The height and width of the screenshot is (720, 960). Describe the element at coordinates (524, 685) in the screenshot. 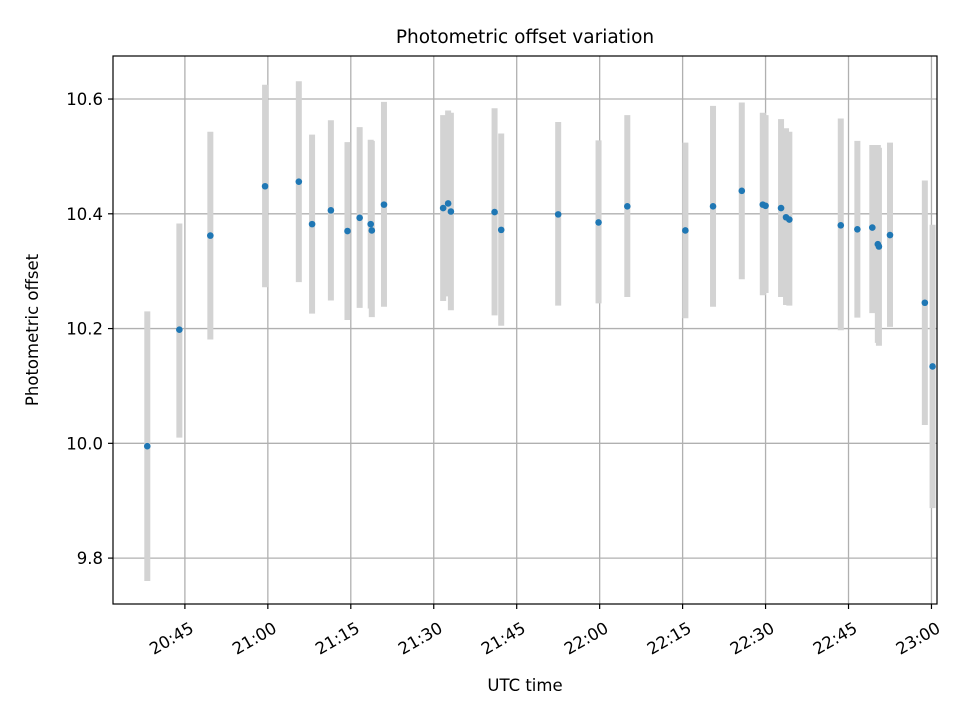

I see `x-axis-label: UTC time` at that location.